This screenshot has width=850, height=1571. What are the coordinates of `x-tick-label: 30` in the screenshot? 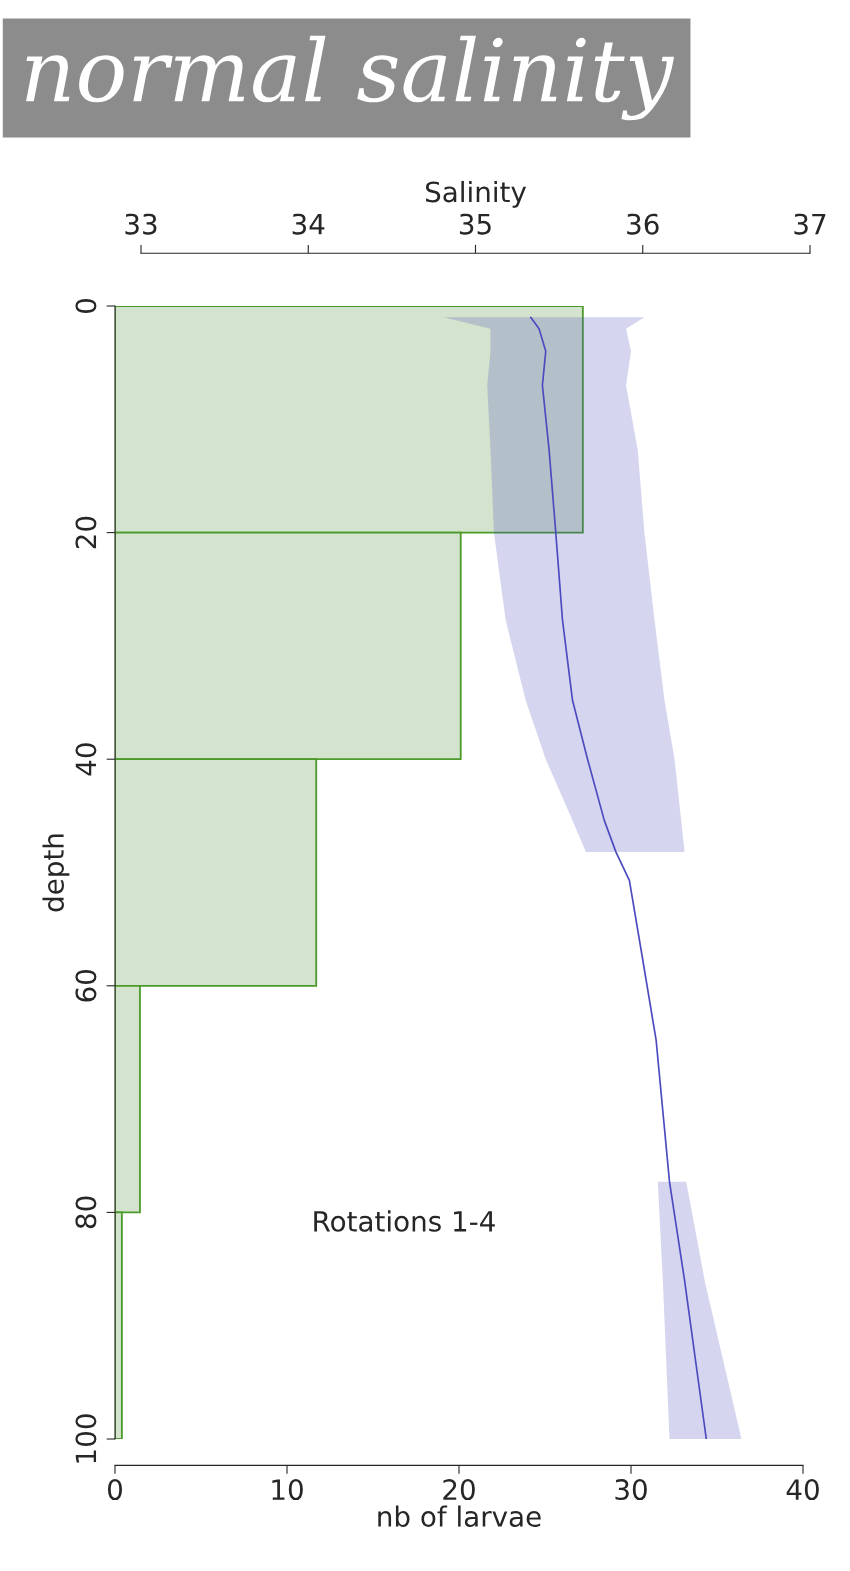 It's located at (631, 1490).